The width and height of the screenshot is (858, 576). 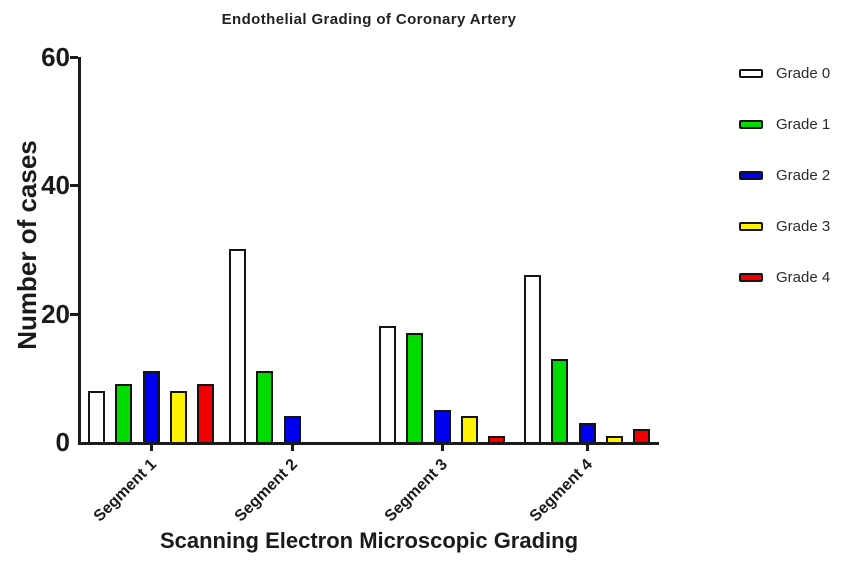 I want to click on legend-item-grade-2: Grade 2, so click(x=784, y=175).